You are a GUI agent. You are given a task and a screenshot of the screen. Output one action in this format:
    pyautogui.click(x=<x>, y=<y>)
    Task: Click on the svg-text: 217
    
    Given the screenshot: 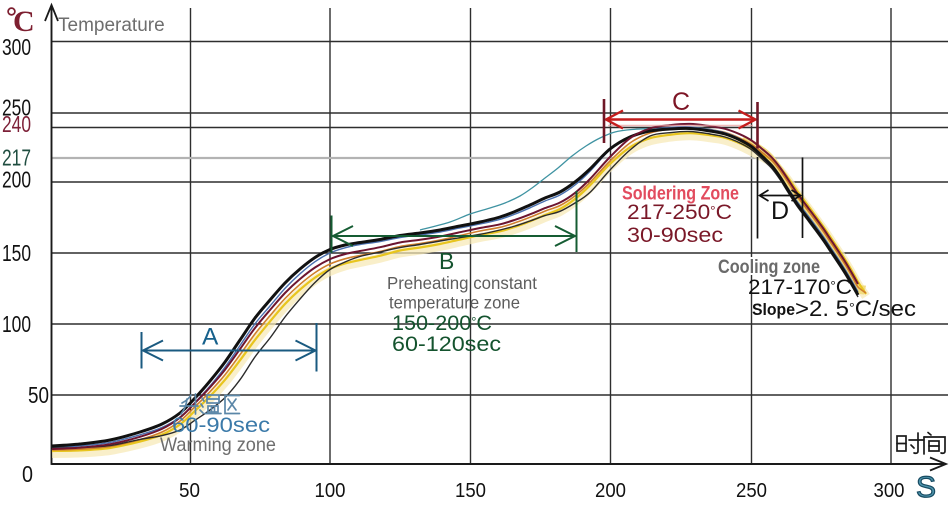 What is the action you would take?
    pyautogui.click(x=16, y=158)
    